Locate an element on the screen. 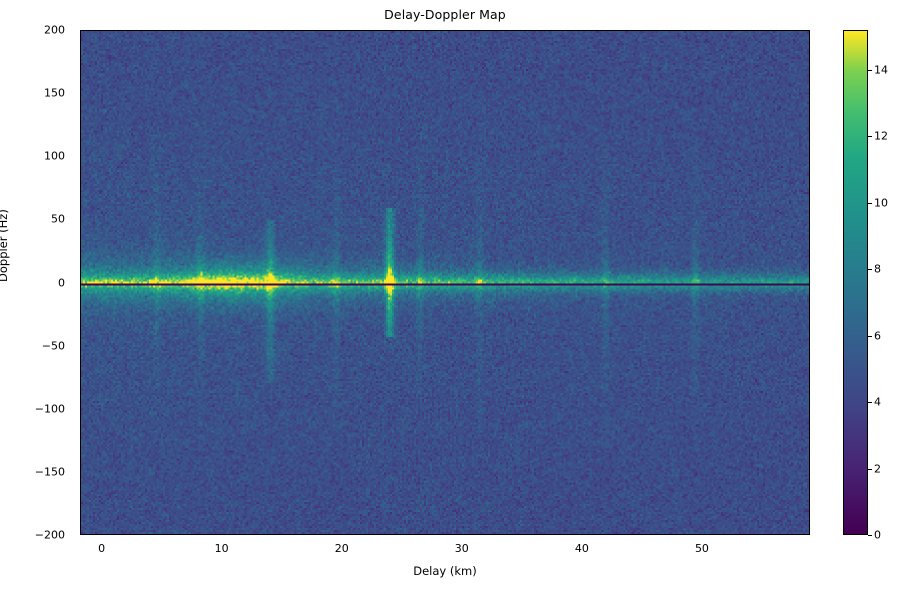 This screenshot has height=590, width=907. colorbar-tick-label: 6 is located at coordinates (877, 336).